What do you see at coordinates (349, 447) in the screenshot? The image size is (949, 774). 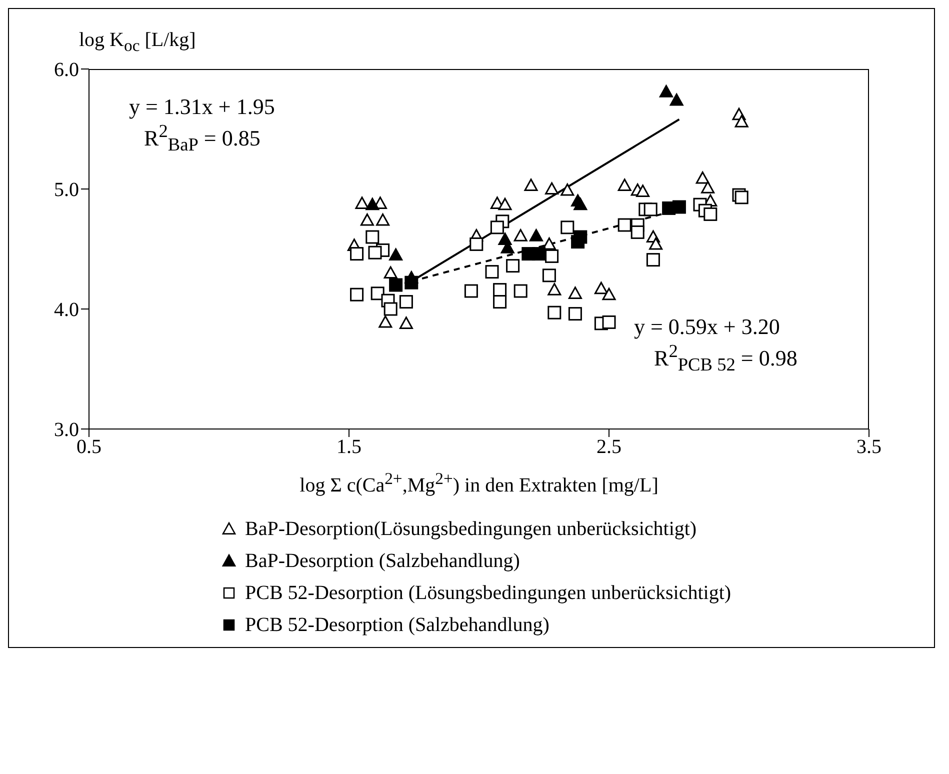 I see `x-tick-label: 1.5` at bounding box center [349, 447].